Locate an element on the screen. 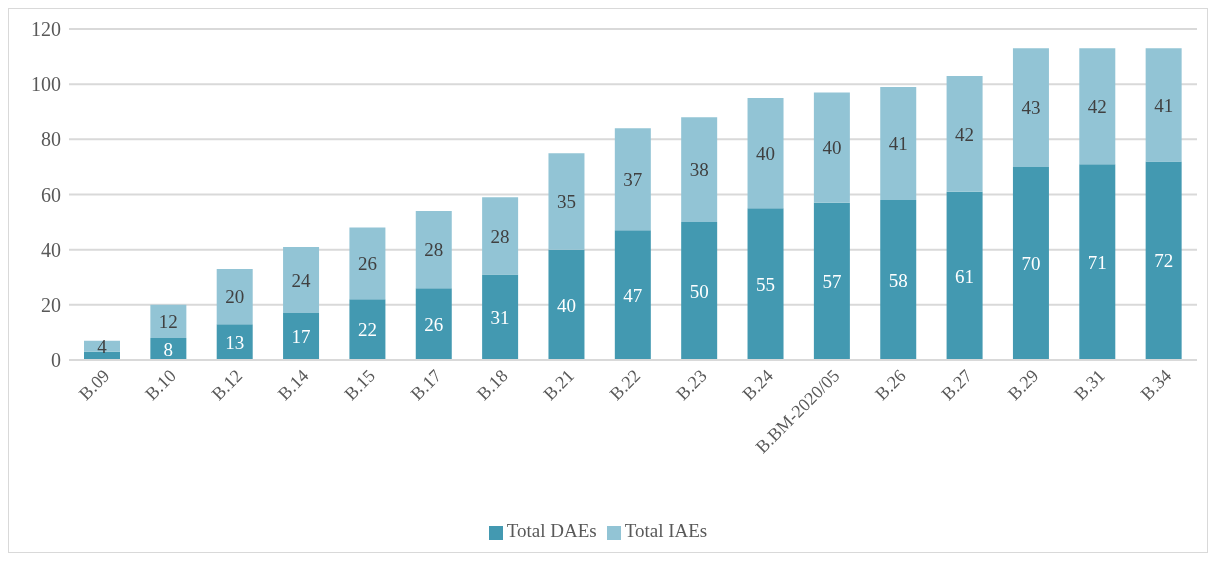  data-label: 22 is located at coordinates (367, 330).